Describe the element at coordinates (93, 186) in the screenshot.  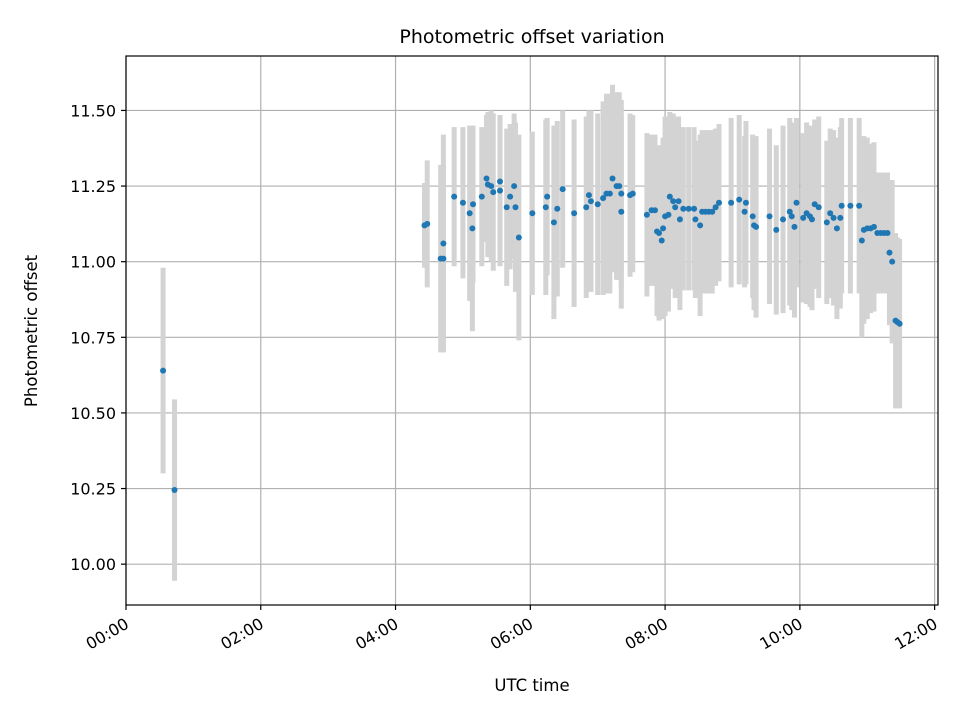
I see `y-tick-label: 11.25` at that location.